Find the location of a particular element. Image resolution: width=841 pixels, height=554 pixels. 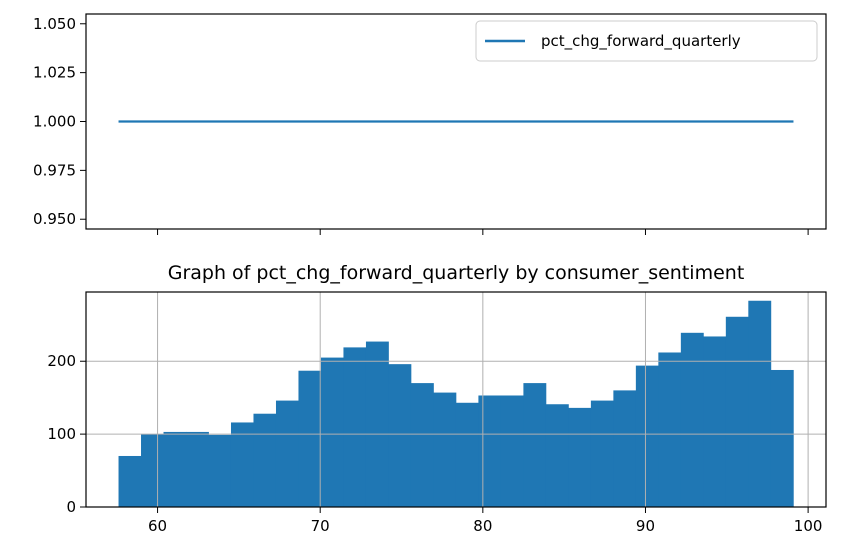

line-y-ticks: 0.950 0.975 1.000 1.025 1.050 is located at coordinates (59, 121).